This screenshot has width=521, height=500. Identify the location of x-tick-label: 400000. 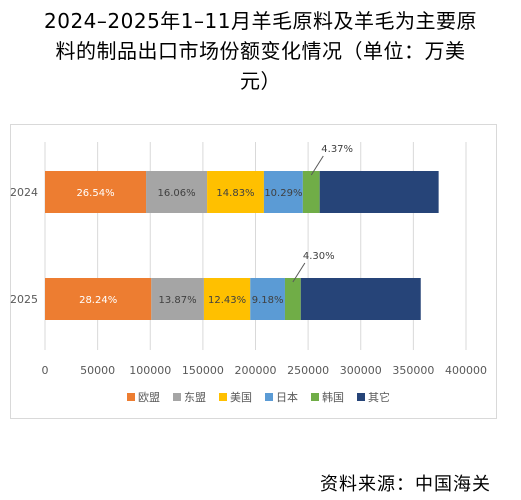
(466, 370).